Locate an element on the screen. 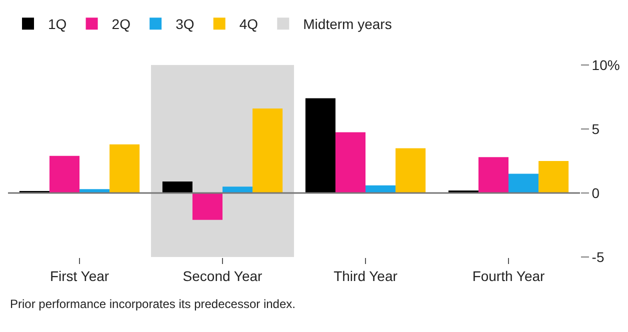  legend-label: 4Q is located at coordinates (248, 24).